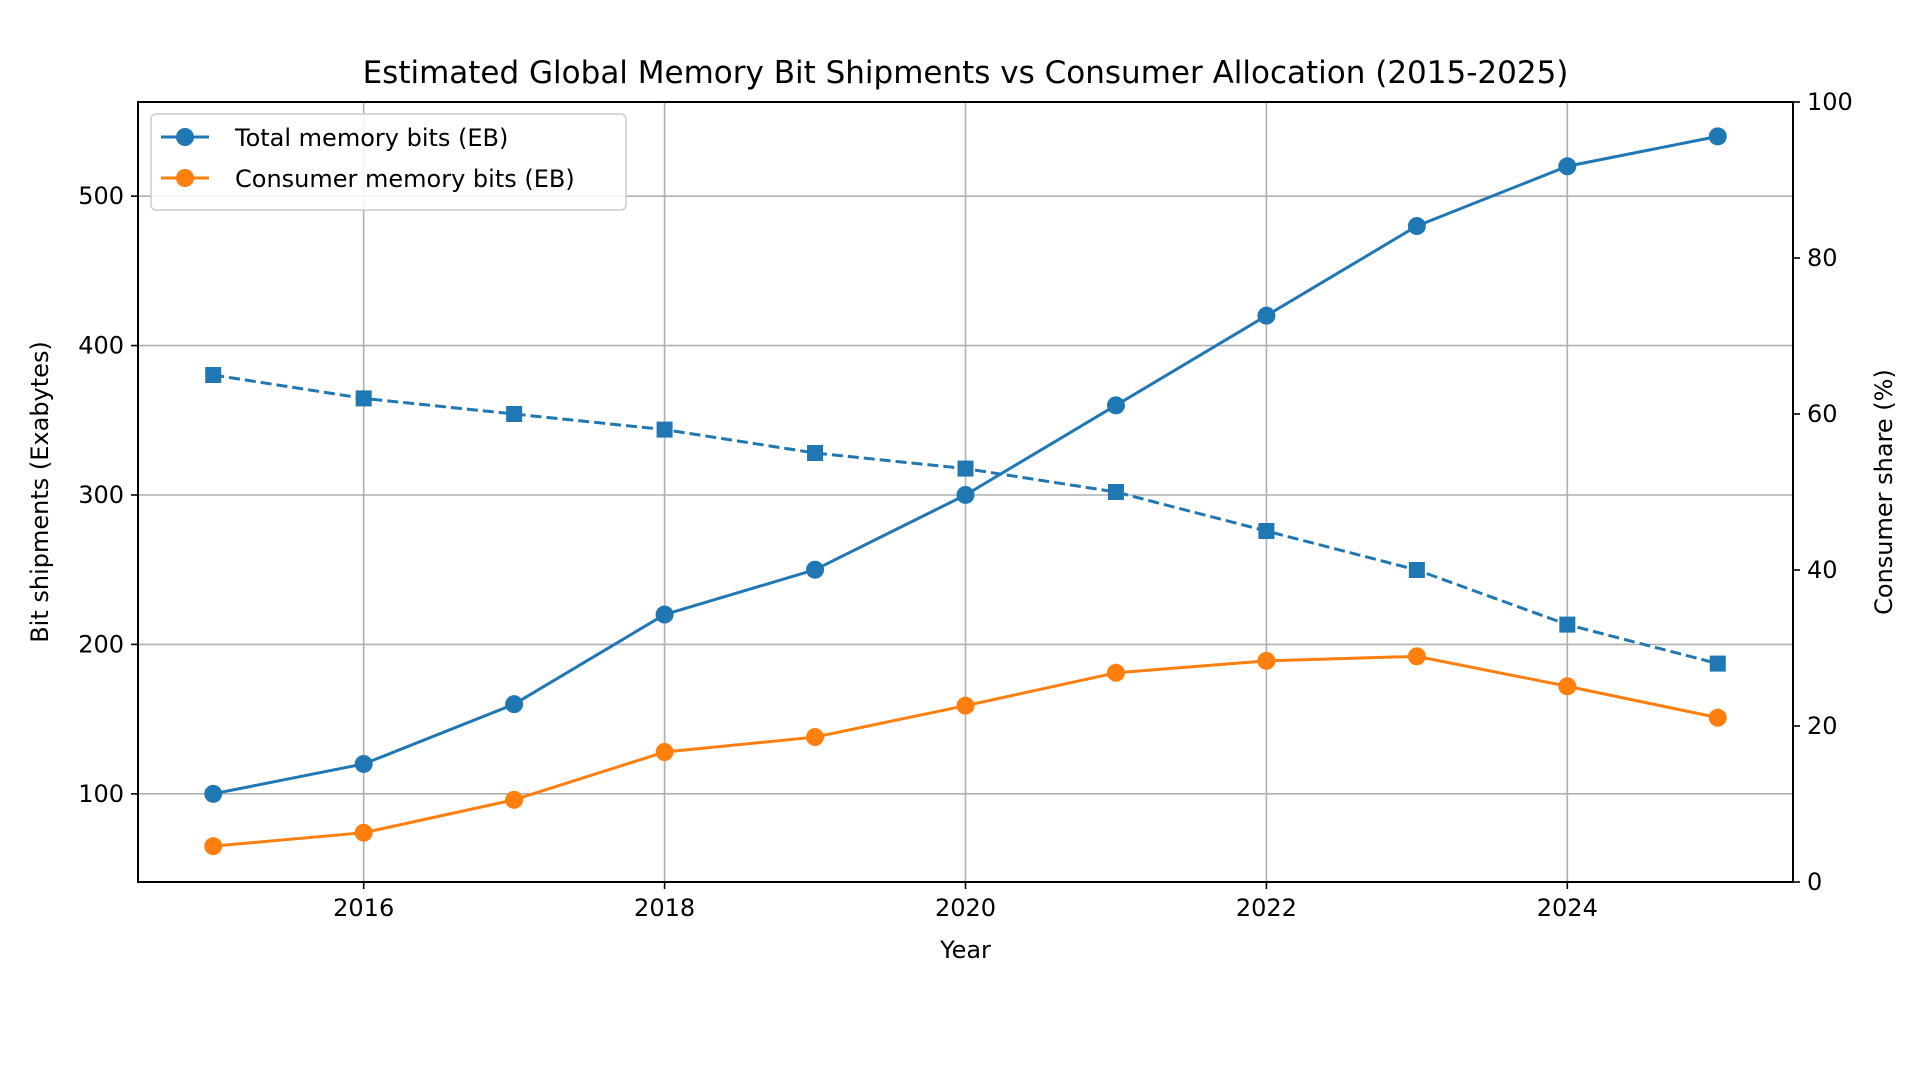  I want to click on y-right-tick-label: 20, so click(1822, 726).